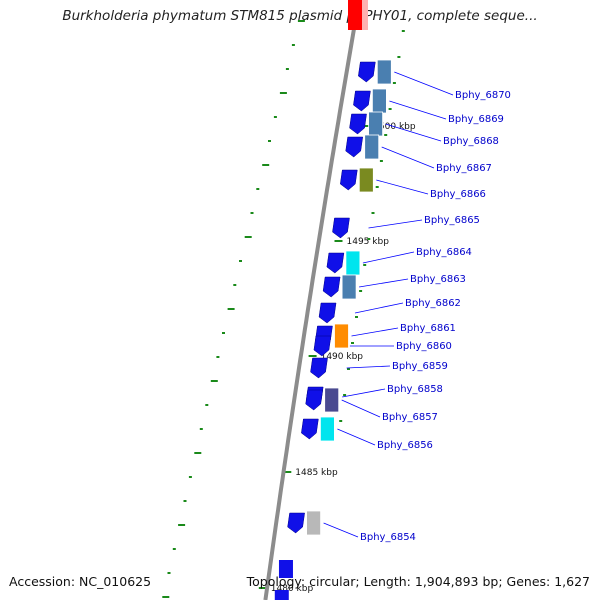 This screenshot has height=600, width=600. What do you see at coordinates (424, 346) in the screenshot?
I see `gene-label: Bphy_6860` at bounding box center [424, 346].